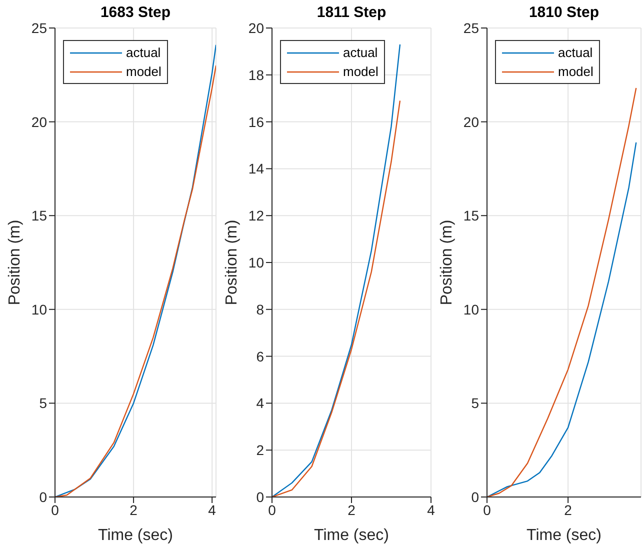  Describe the element at coordinates (260, 309) in the screenshot. I see `y-tick-label: 8` at that location.